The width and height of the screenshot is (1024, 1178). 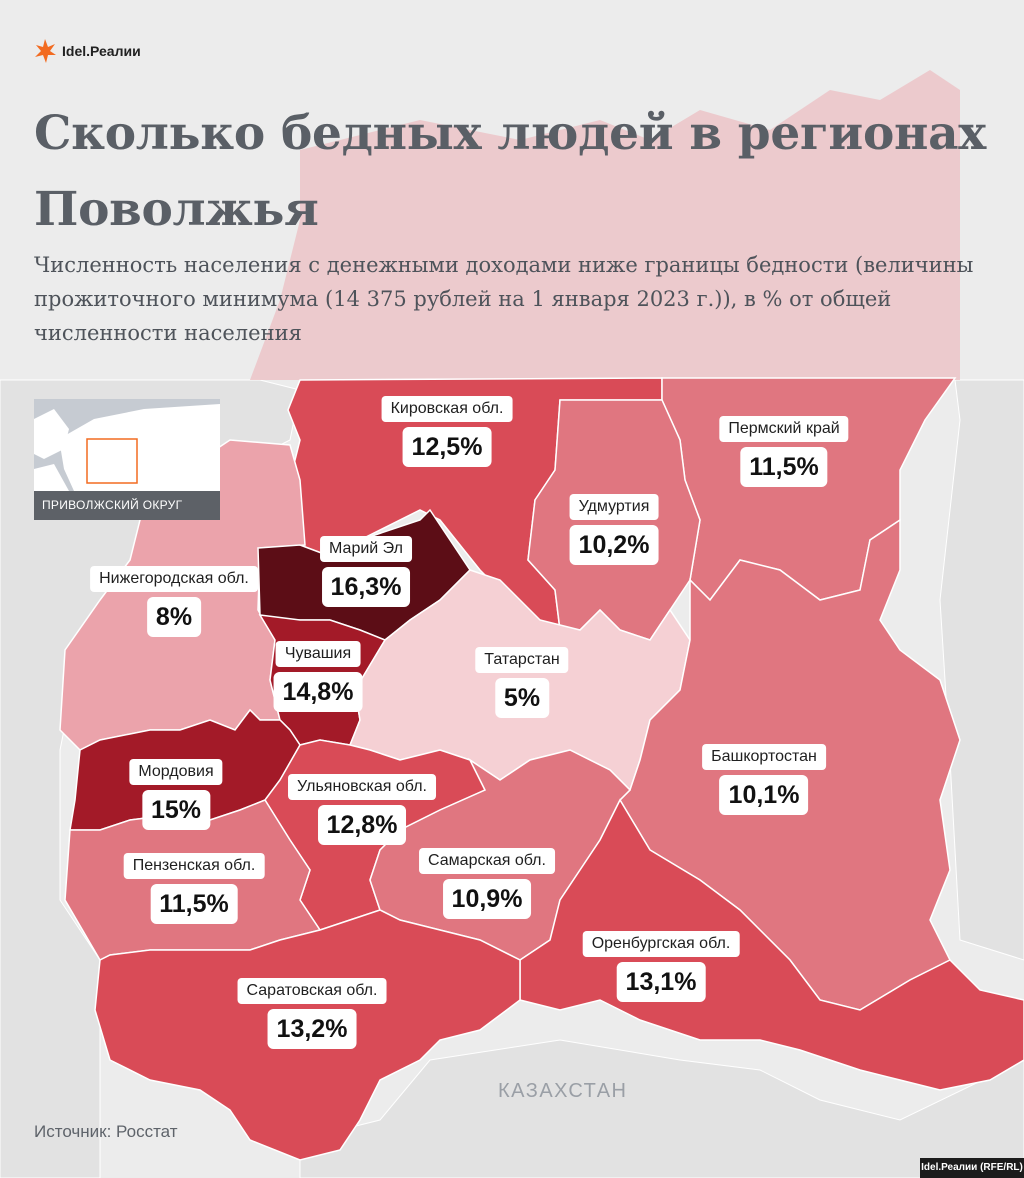 What do you see at coordinates (312, 991) in the screenshot?
I see `region-name: Саратовская обл.` at bounding box center [312, 991].